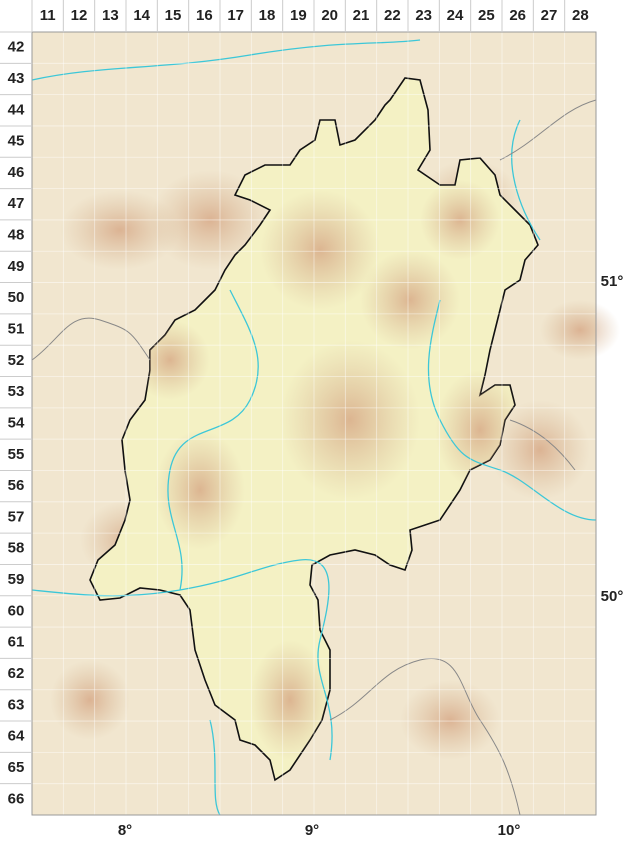  Describe the element at coordinates (110, 15) in the screenshot. I see `column-label: 13` at that location.